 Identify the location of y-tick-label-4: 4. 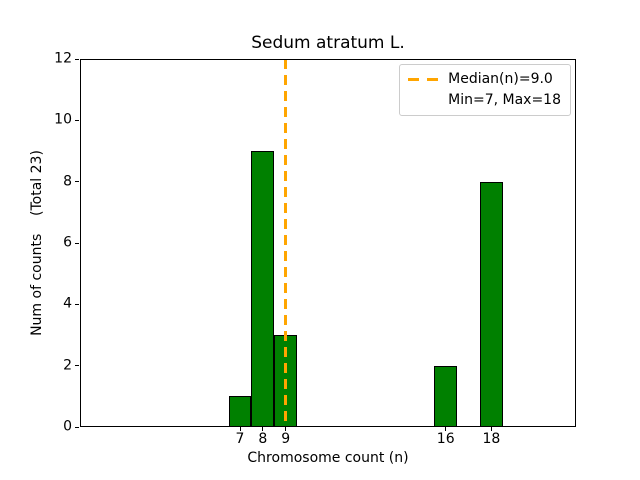
(67, 303).